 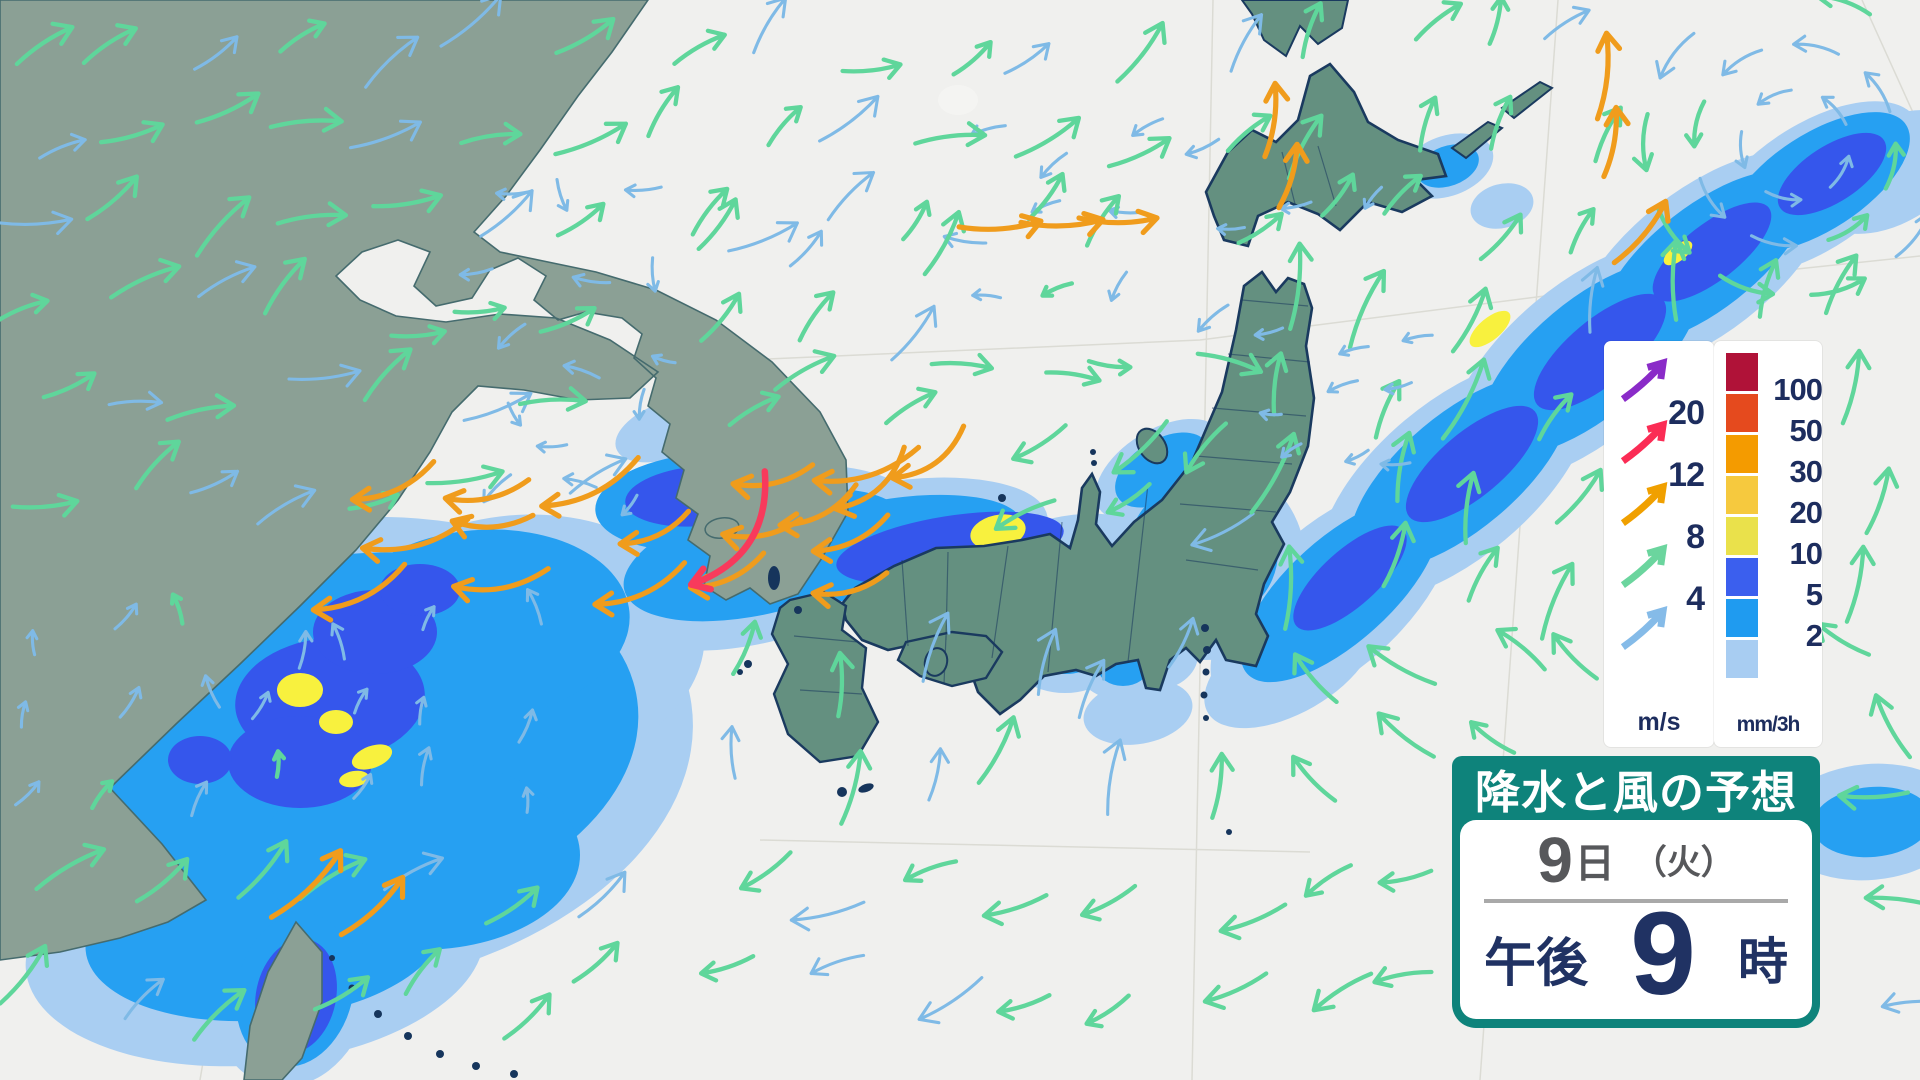 What do you see at coordinates (1695, 537) in the screenshot?
I see `wind-speed-value: 8` at bounding box center [1695, 537].